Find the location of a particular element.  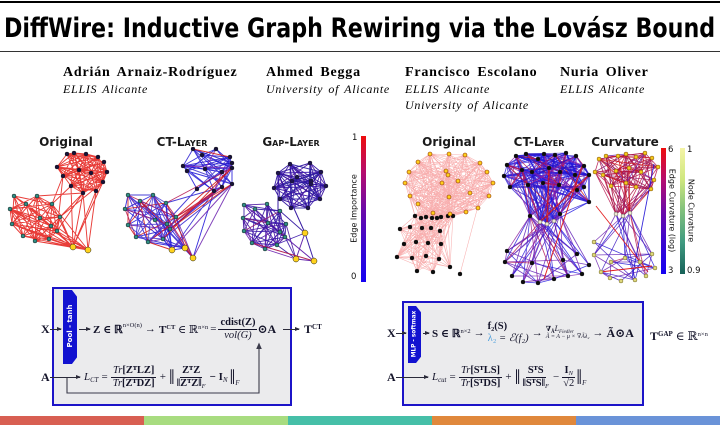

colorbar-edge-importance-top-tick: 1 is located at coordinates (355, 138).